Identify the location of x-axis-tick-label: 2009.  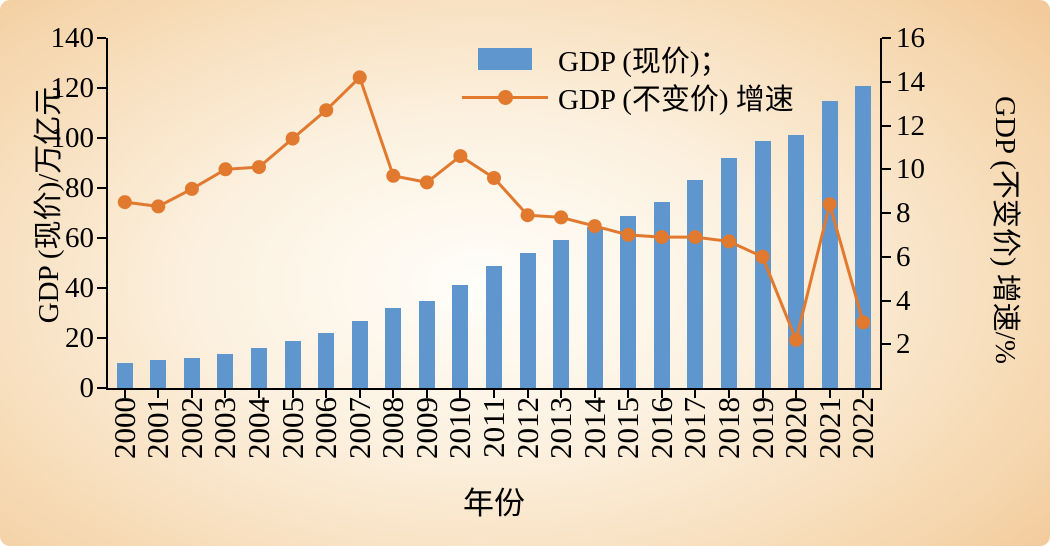
(426, 428).